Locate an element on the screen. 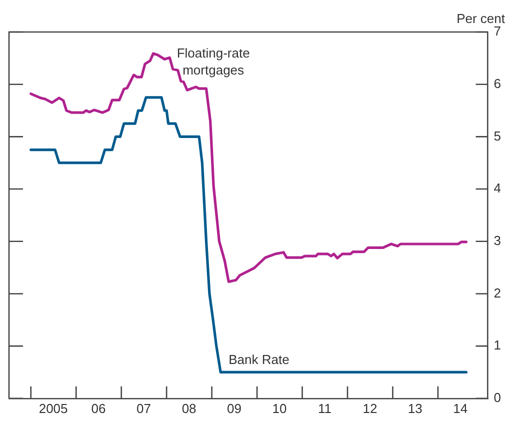 The height and width of the screenshot is (423, 515). y-tick-label: 7 is located at coordinates (498, 31).